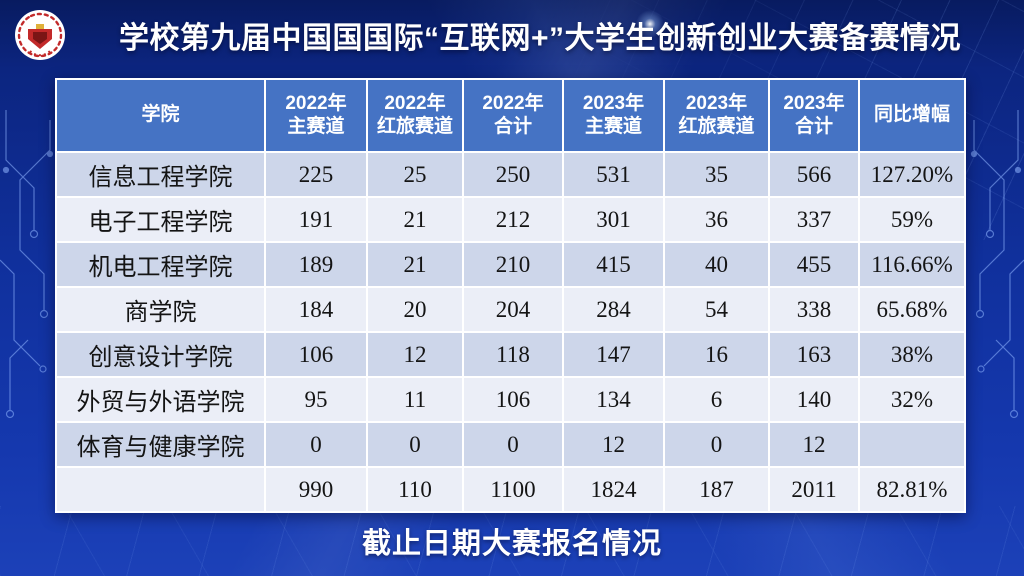 This screenshot has height=576, width=1024. I want to click on value-cell: 118, so click(513, 354).